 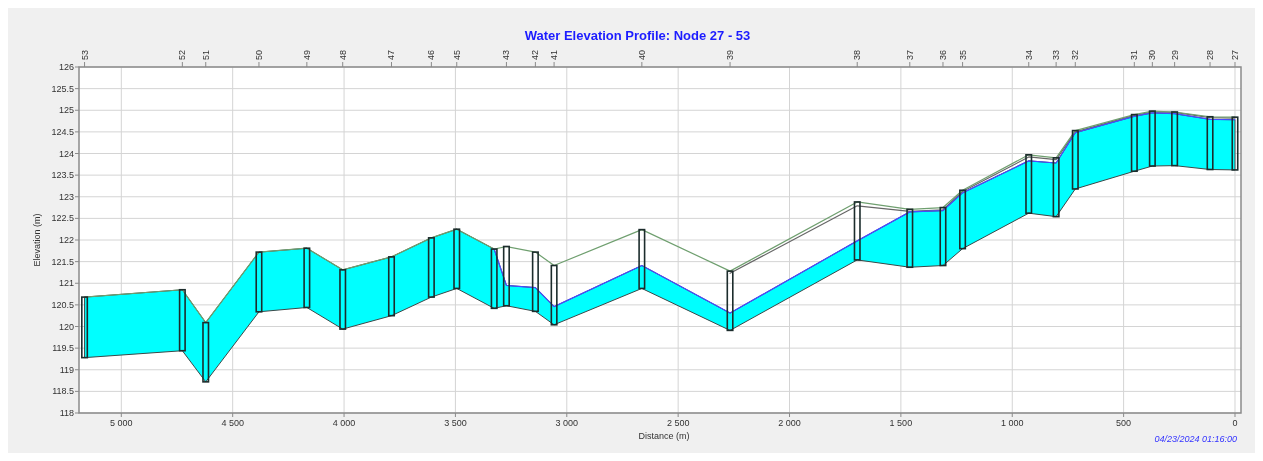 What do you see at coordinates (431, 54) in the screenshot?
I see `text: 46` at bounding box center [431, 54].